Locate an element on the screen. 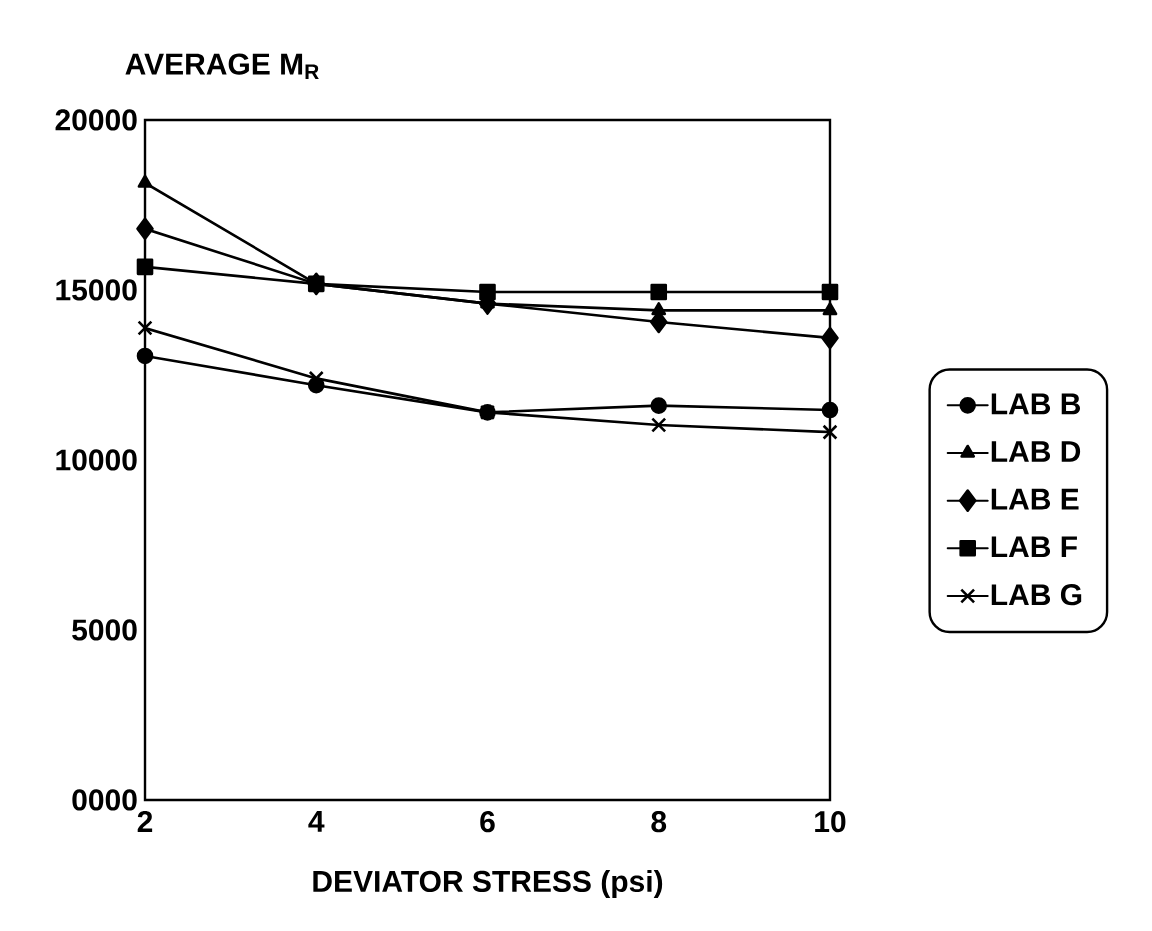 This screenshot has height=931, width=1152. x-tick-label: 4 is located at coordinates (316, 821).